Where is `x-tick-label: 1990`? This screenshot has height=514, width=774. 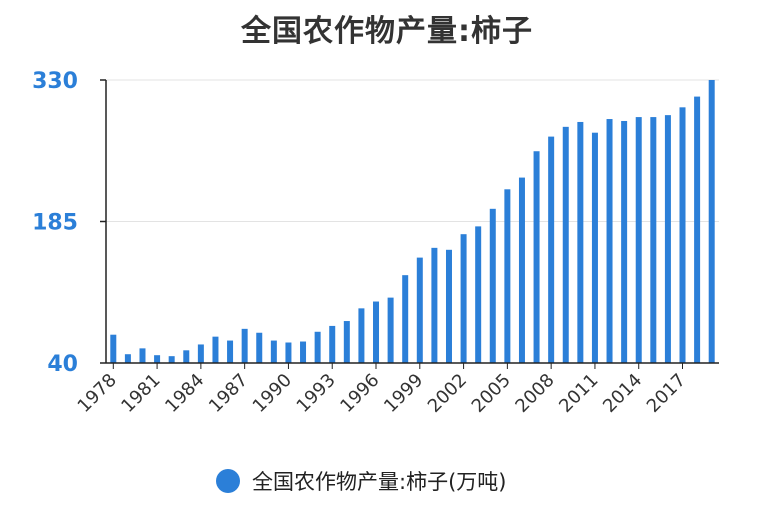 x-tick-label: 1990 is located at coordinates (272, 393).